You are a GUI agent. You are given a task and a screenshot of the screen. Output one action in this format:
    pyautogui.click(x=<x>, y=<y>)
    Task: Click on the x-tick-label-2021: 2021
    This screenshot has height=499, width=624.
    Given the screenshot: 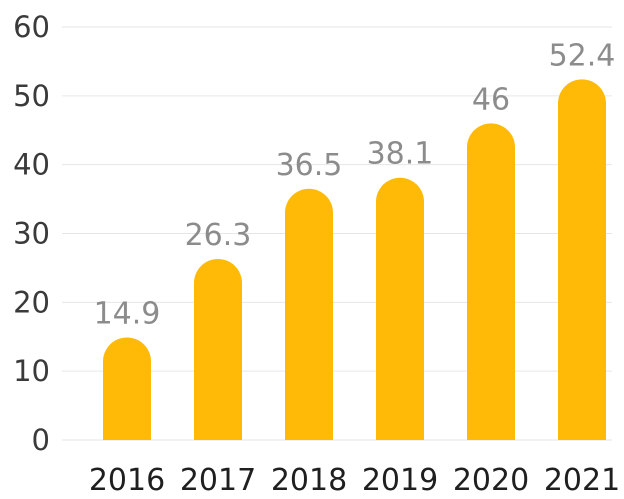 What is the action you would take?
    pyautogui.click(x=582, y=480)
    